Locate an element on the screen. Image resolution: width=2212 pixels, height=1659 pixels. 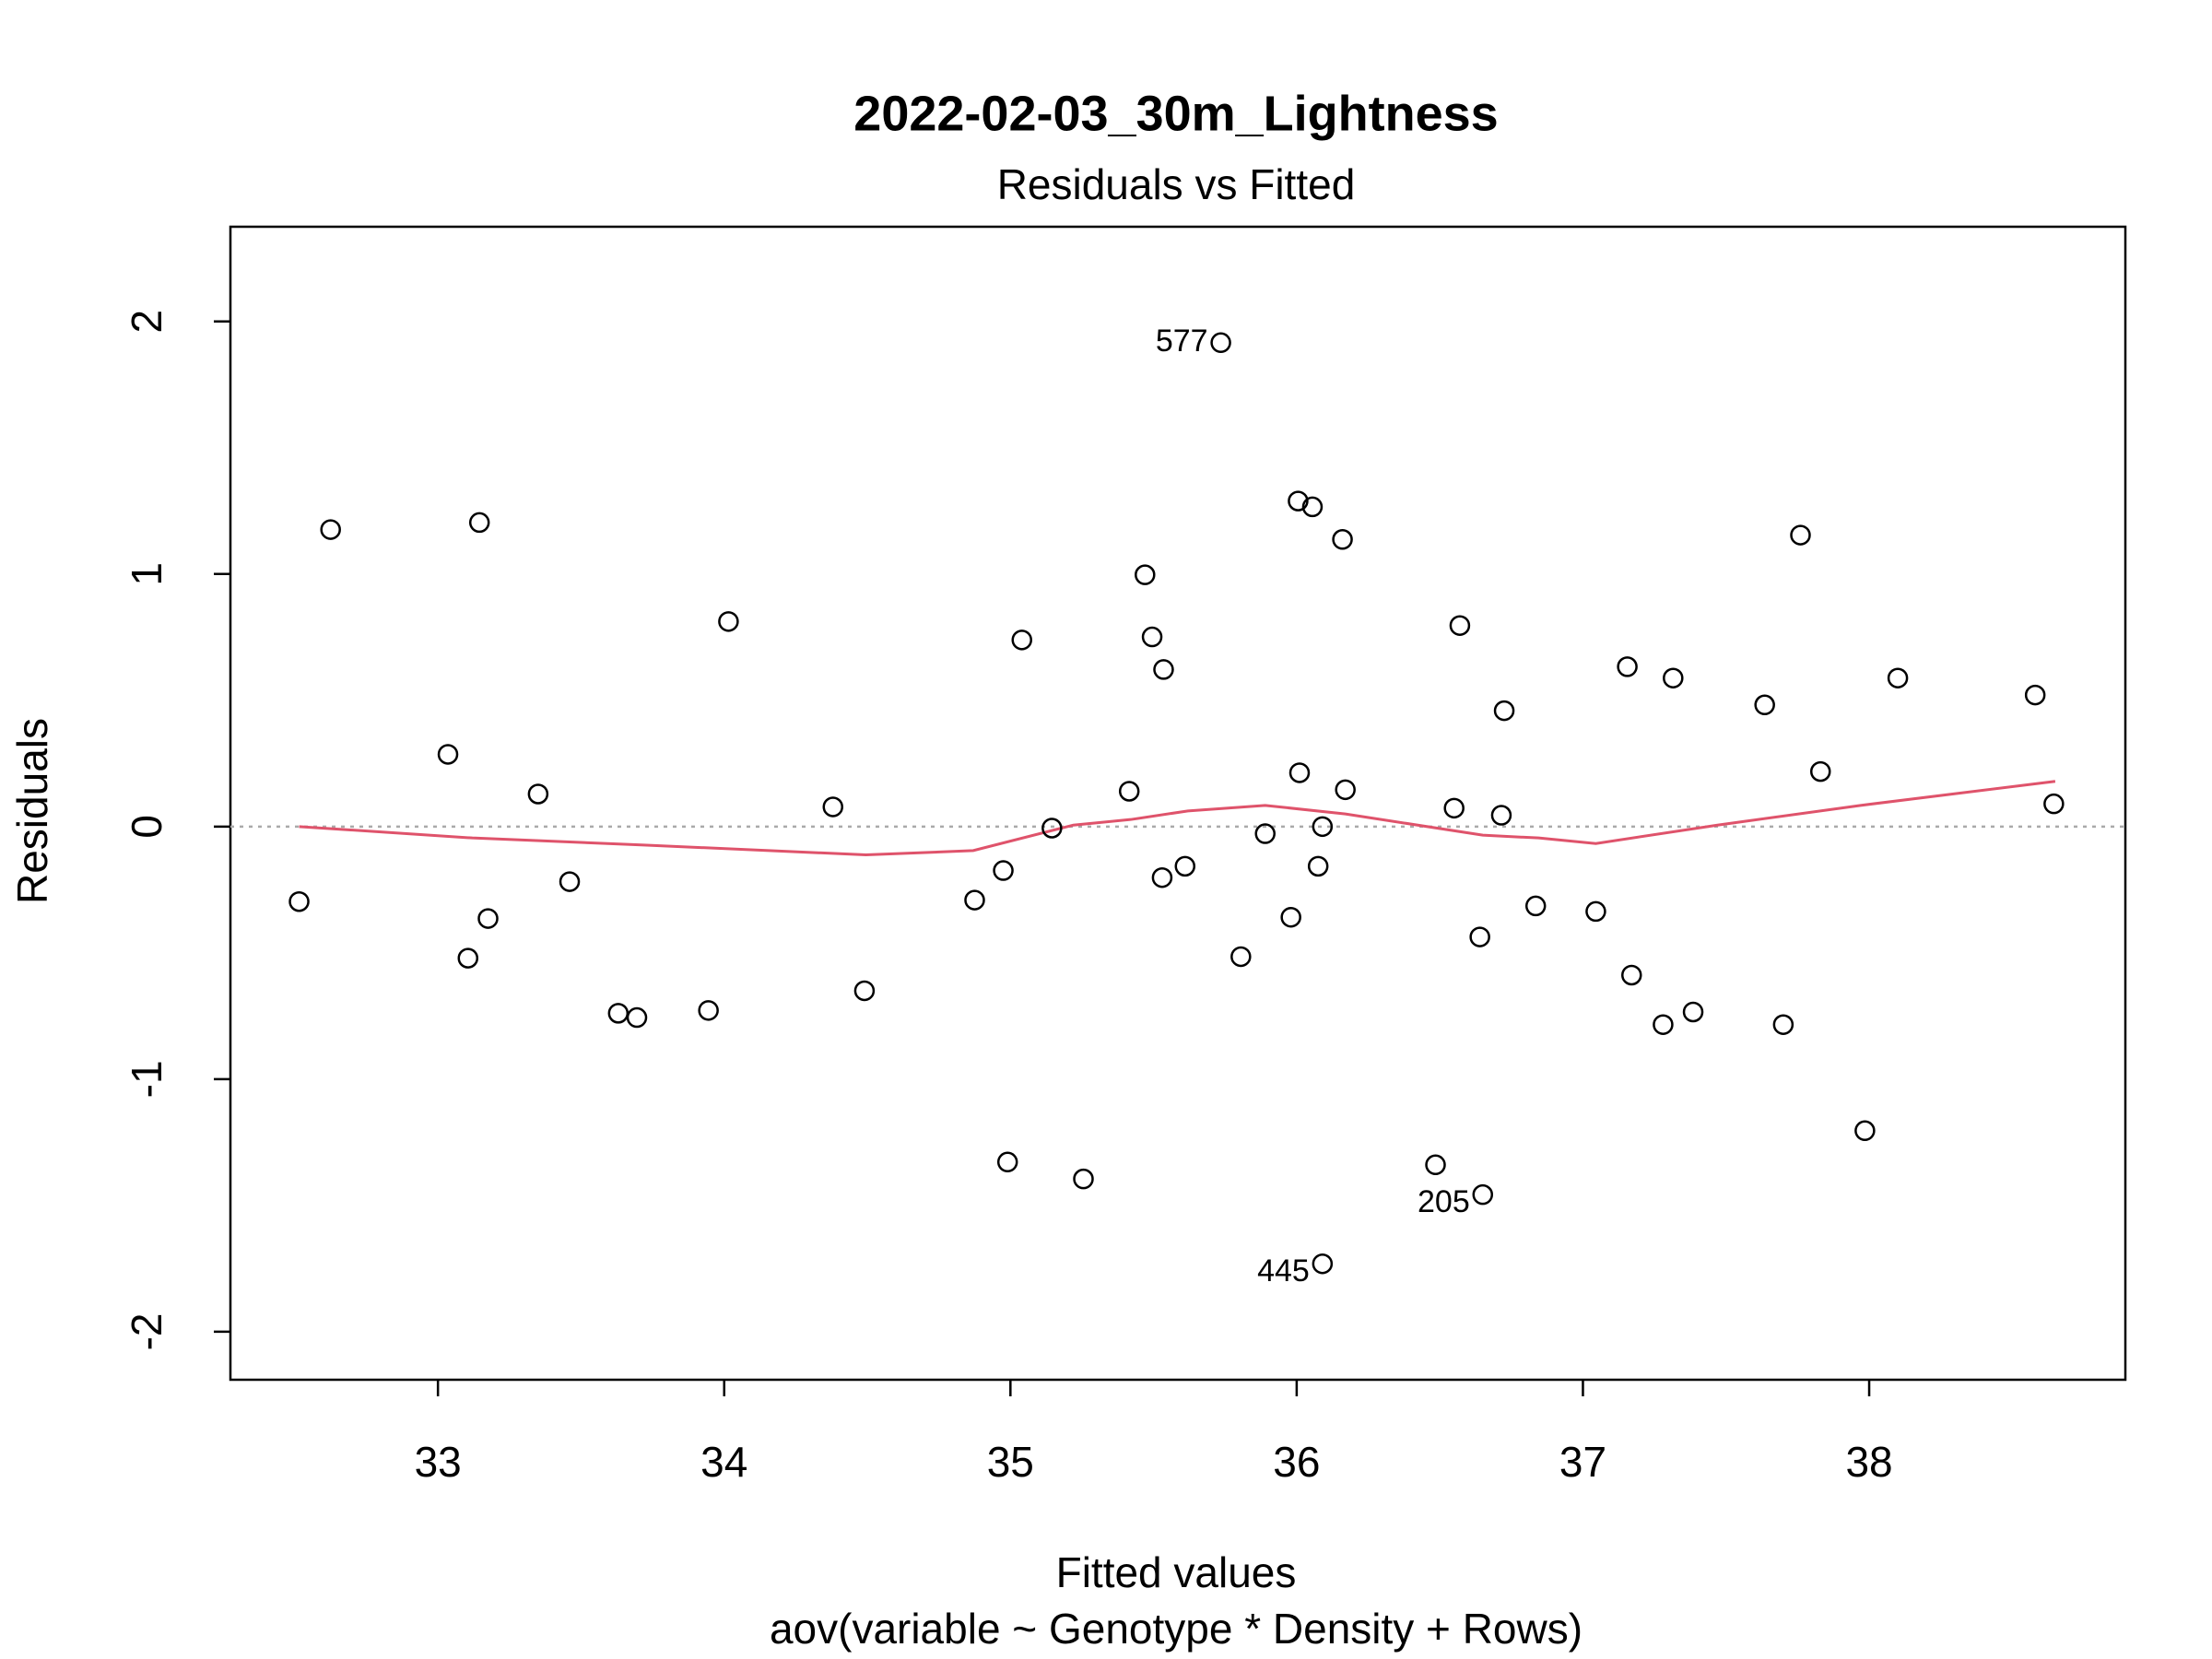
y-tick-label: -2 is located at coordinates (147, 1331).